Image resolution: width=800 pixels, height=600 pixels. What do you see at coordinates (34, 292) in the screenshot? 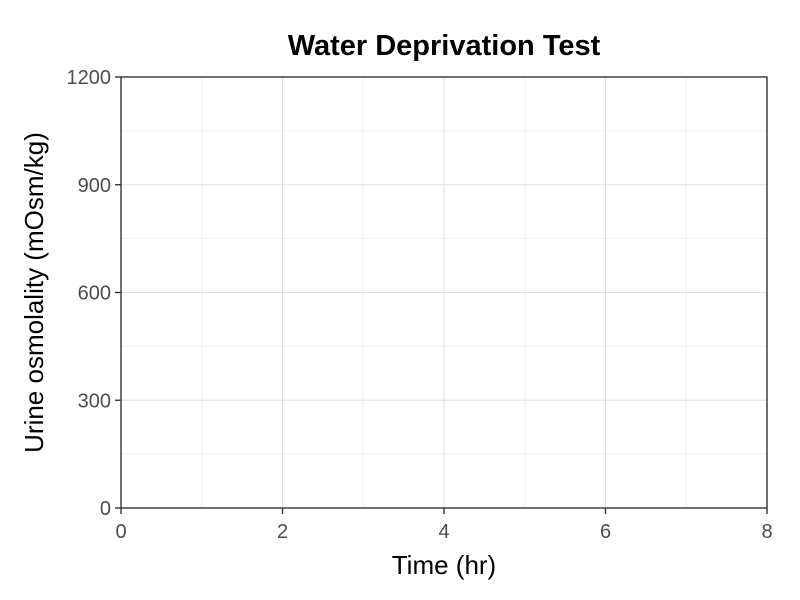
I see `y-axis-label: Urine osmolality (mOsm/kg)` at bounding box center [34, 292].